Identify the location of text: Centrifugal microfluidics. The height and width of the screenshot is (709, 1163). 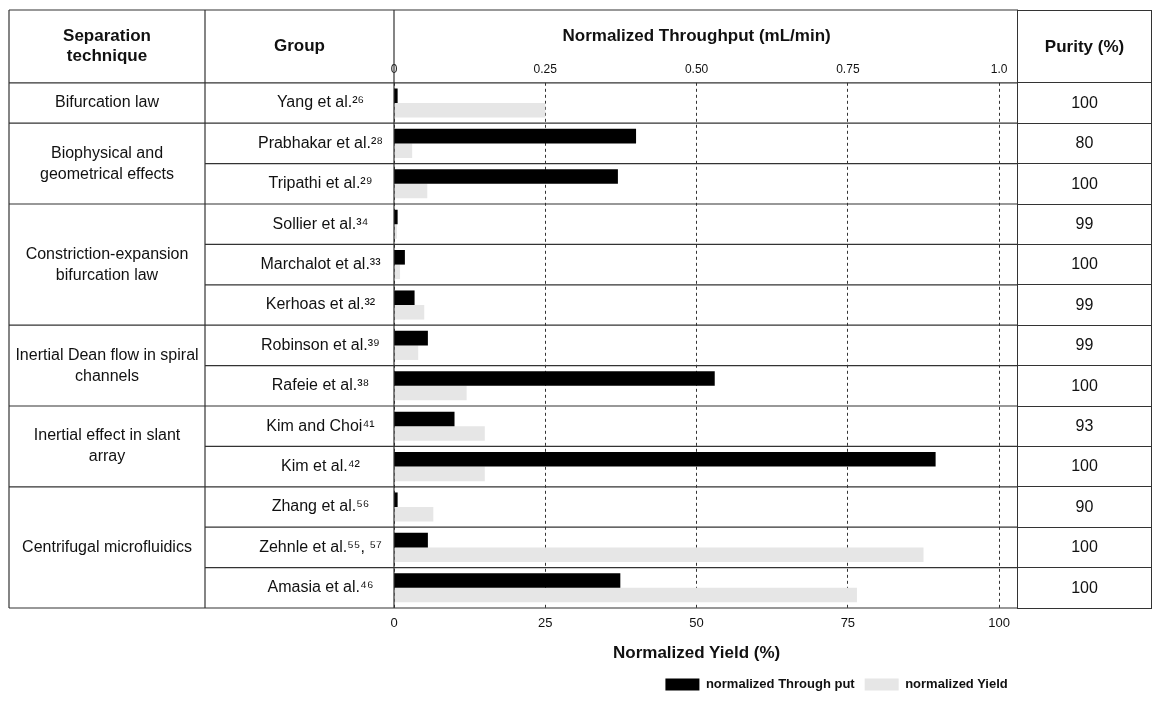
(107, 546).